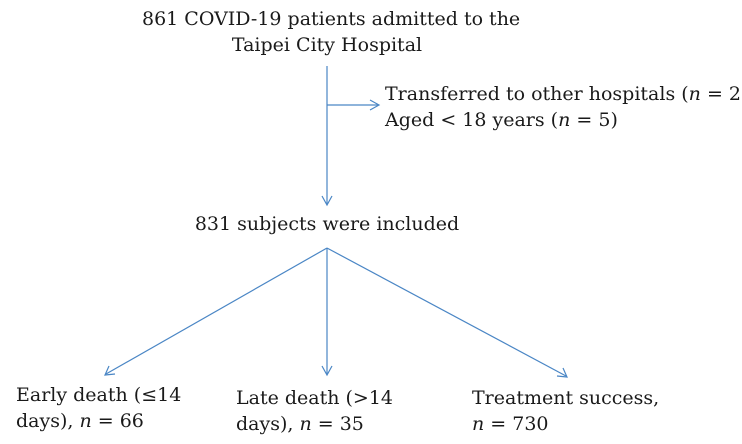  I want to click on exclusion-line1-suffix: = 25), so click(724, 94).